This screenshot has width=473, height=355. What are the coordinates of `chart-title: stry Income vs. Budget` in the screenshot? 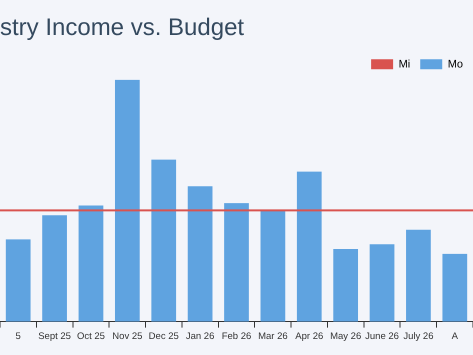 It's located at (122, 28).